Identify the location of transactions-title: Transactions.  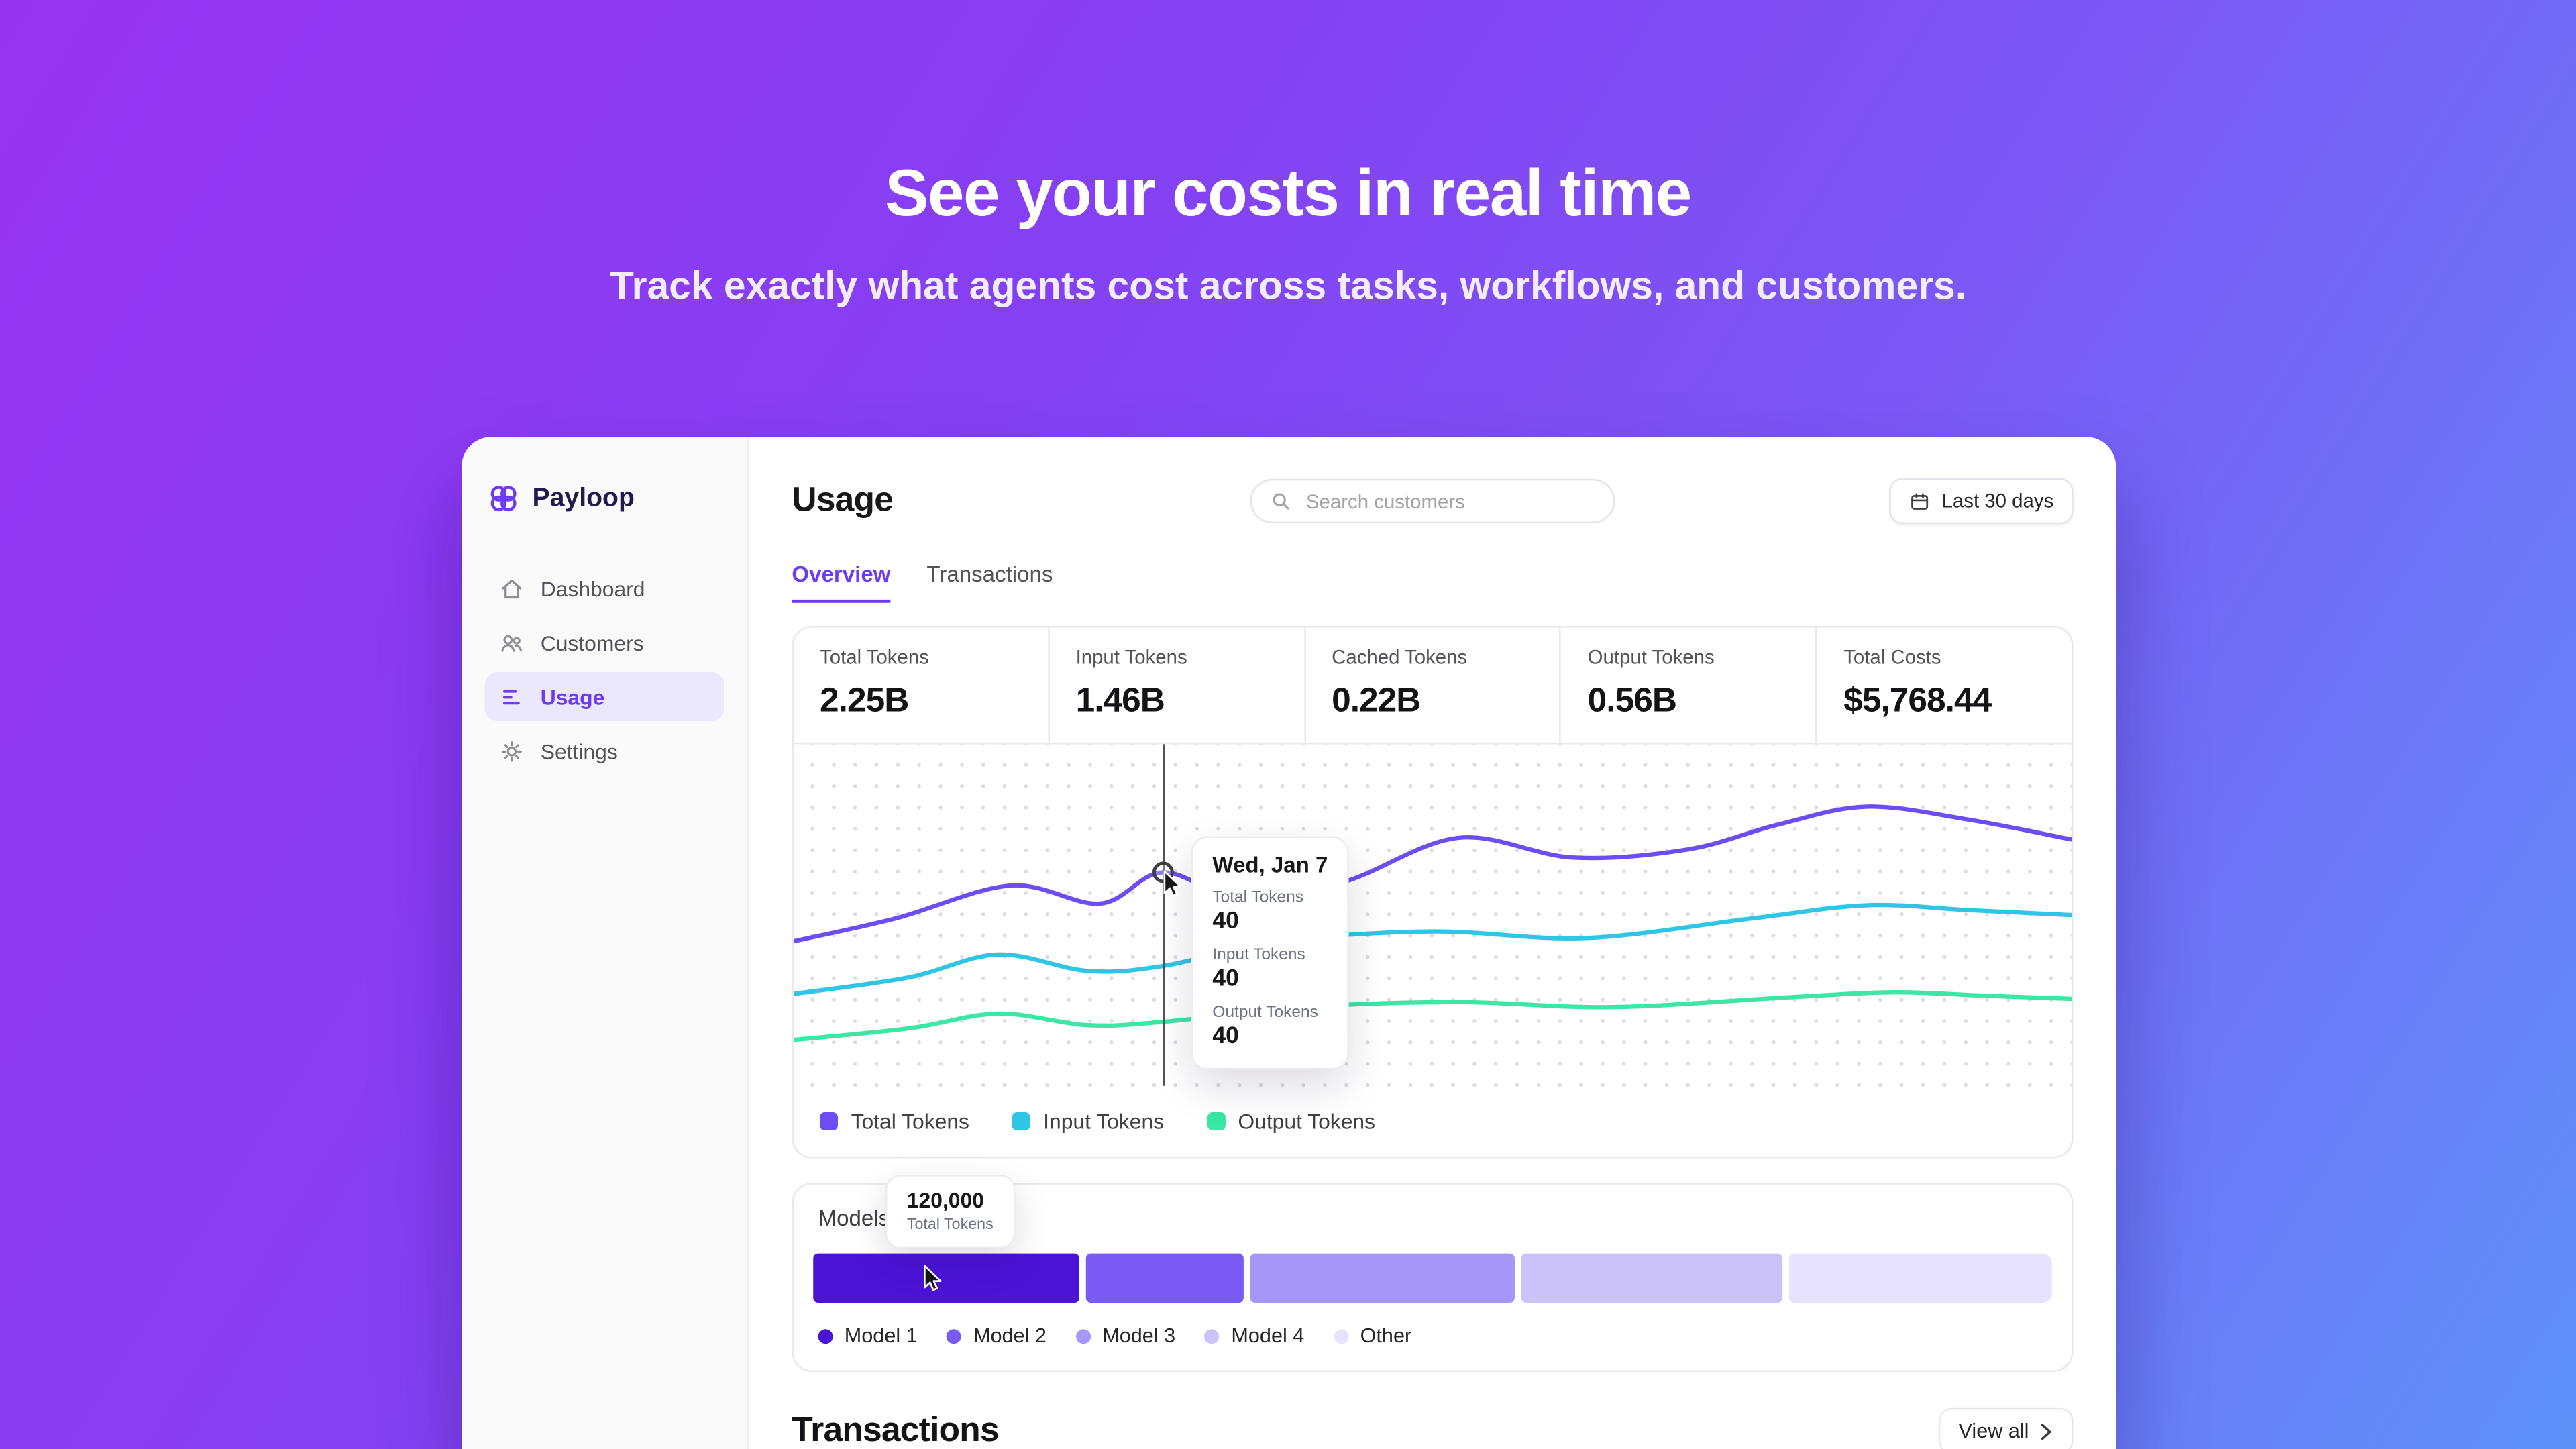
(895, 1430).